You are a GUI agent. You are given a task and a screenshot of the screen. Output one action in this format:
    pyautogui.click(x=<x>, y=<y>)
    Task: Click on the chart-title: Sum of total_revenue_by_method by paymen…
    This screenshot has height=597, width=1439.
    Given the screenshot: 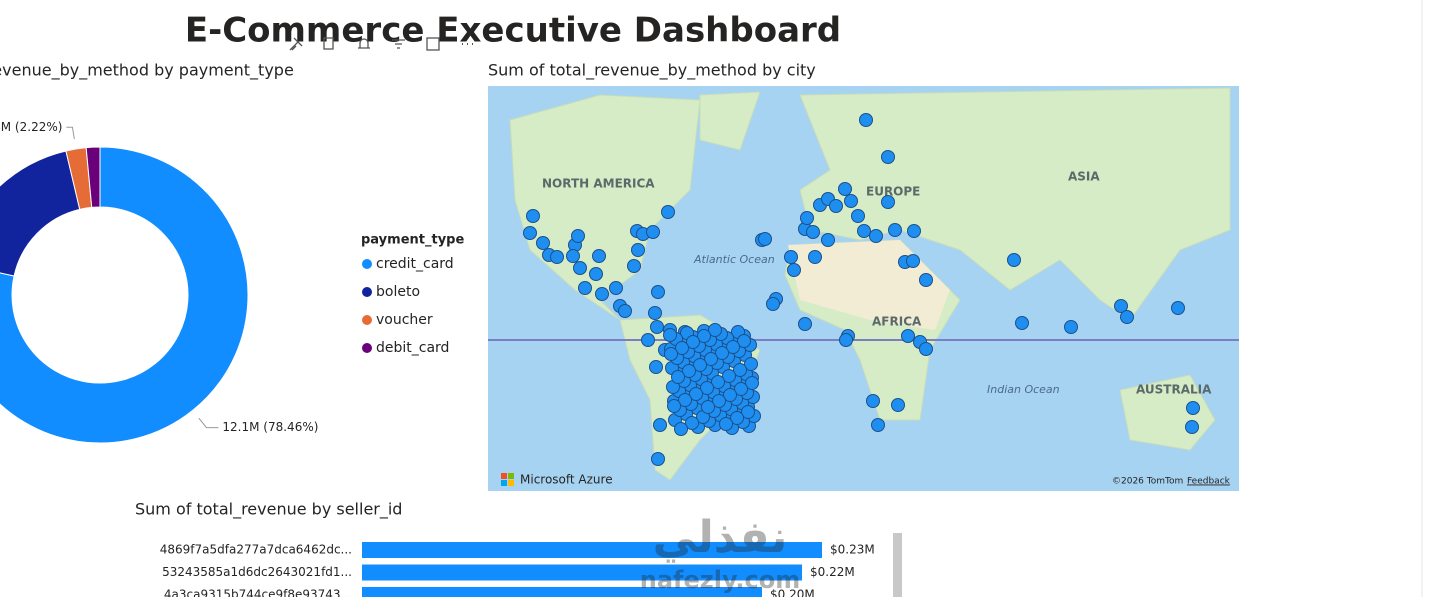 What is the action you would take?
    pyautogui.click(x=147, y=71)
    